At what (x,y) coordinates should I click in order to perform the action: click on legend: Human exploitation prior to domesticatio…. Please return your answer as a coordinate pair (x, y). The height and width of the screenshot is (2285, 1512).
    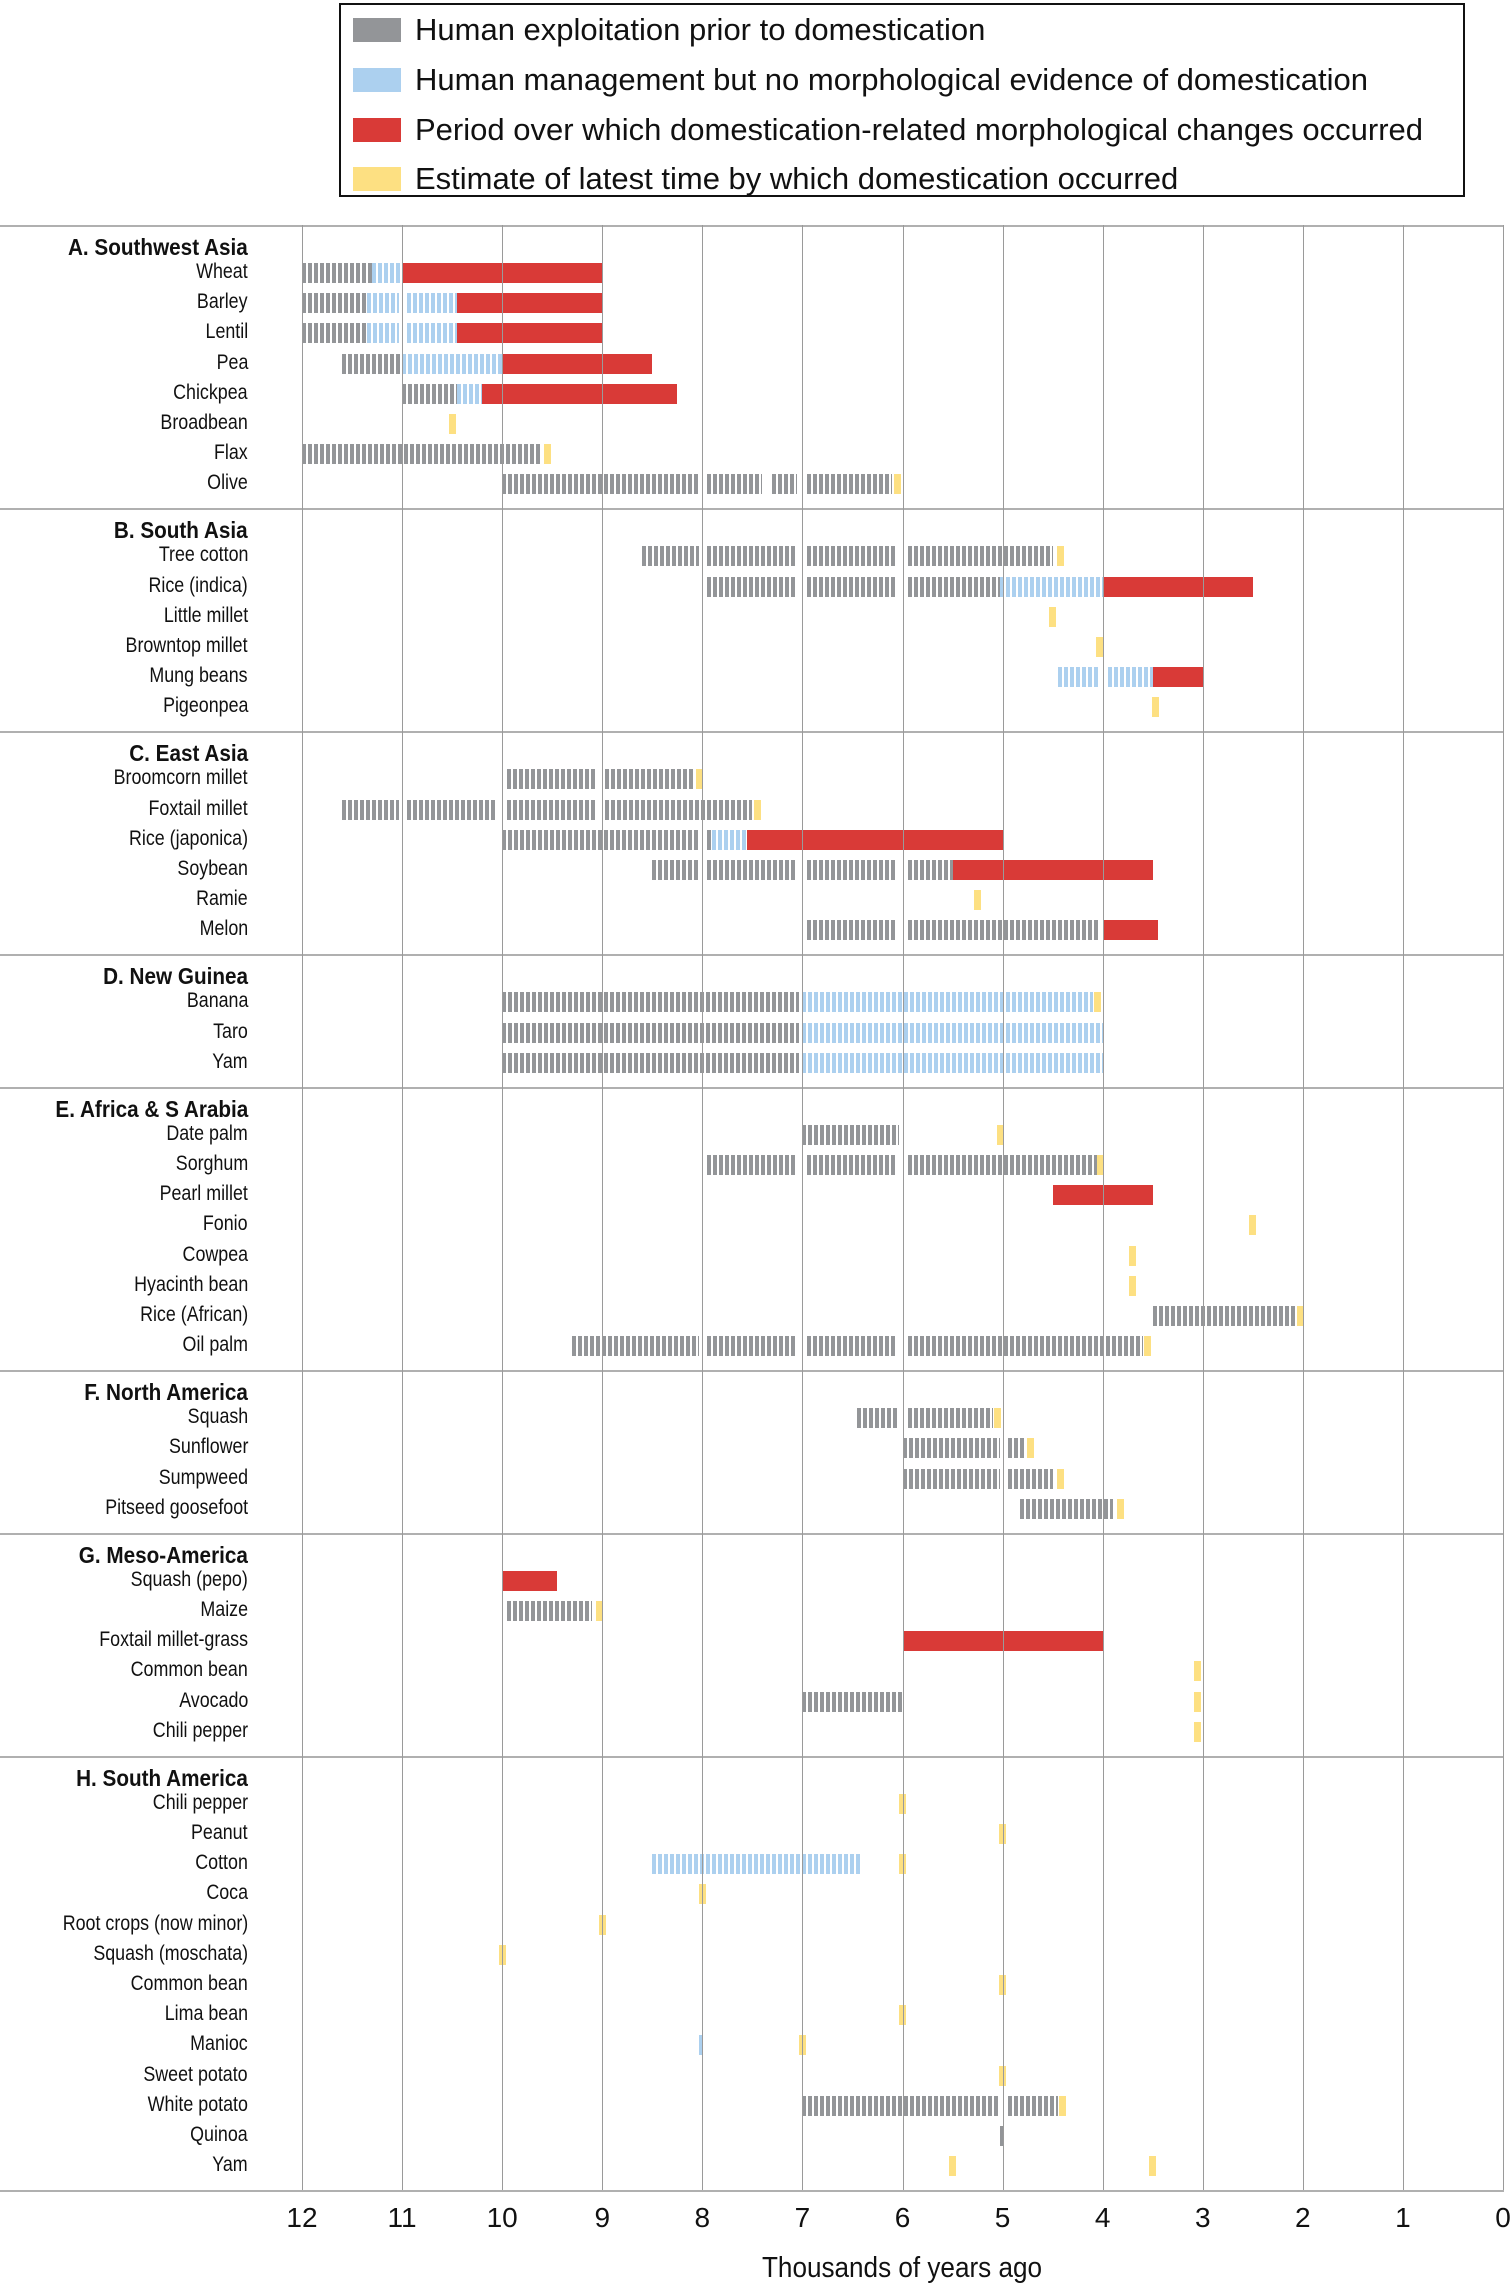
    Looking at the image, I should click on (902, 100).